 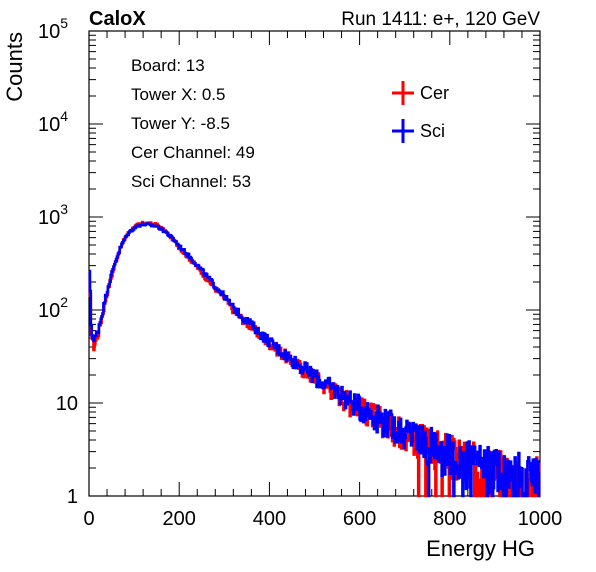 I want to click on info-line: Sci Channel: 53, so click(x=191, y=181).